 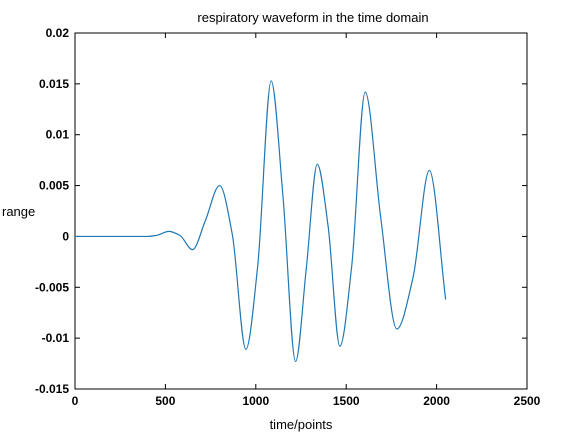 I want to click on x-tick-label: 1000, so click(x=255, y=401).